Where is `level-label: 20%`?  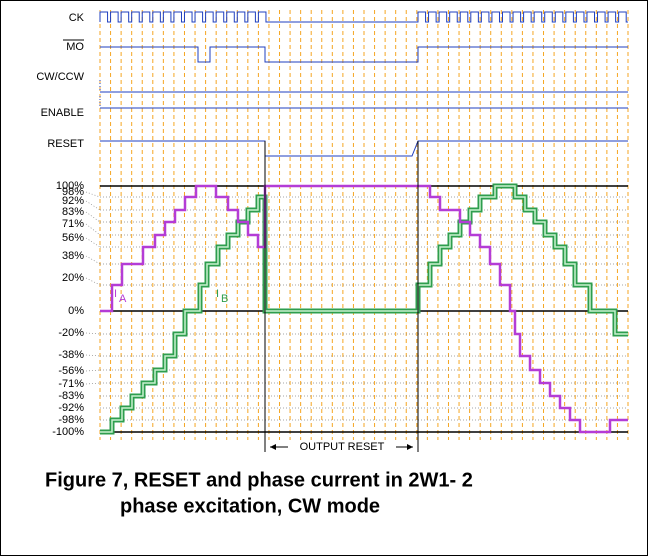
level-label: 20% is located at coordinates (73, 278).